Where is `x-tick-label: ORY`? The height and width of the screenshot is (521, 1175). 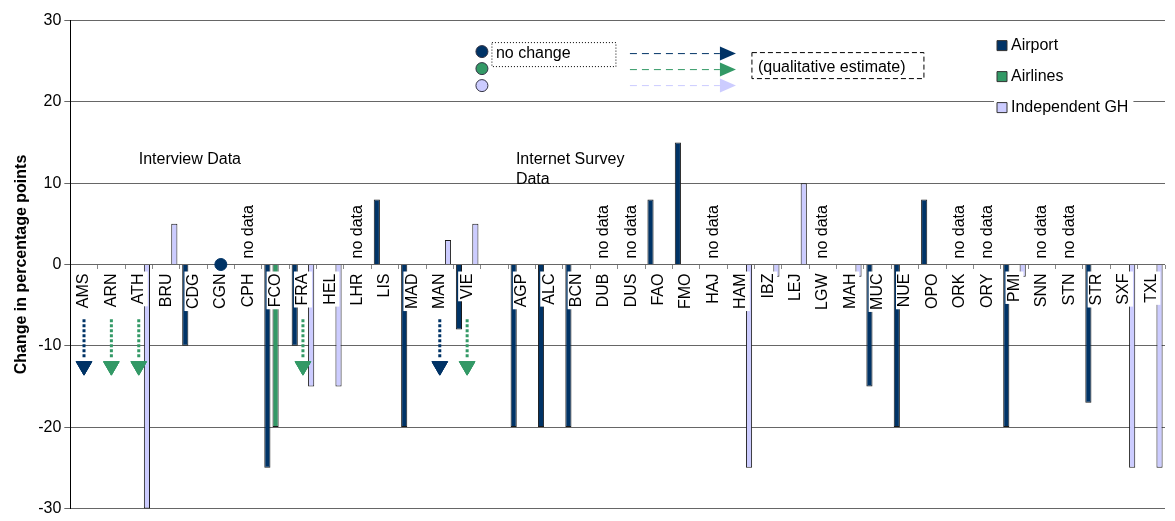
x-tick-label: ORY is located at coordinates (986, 290).